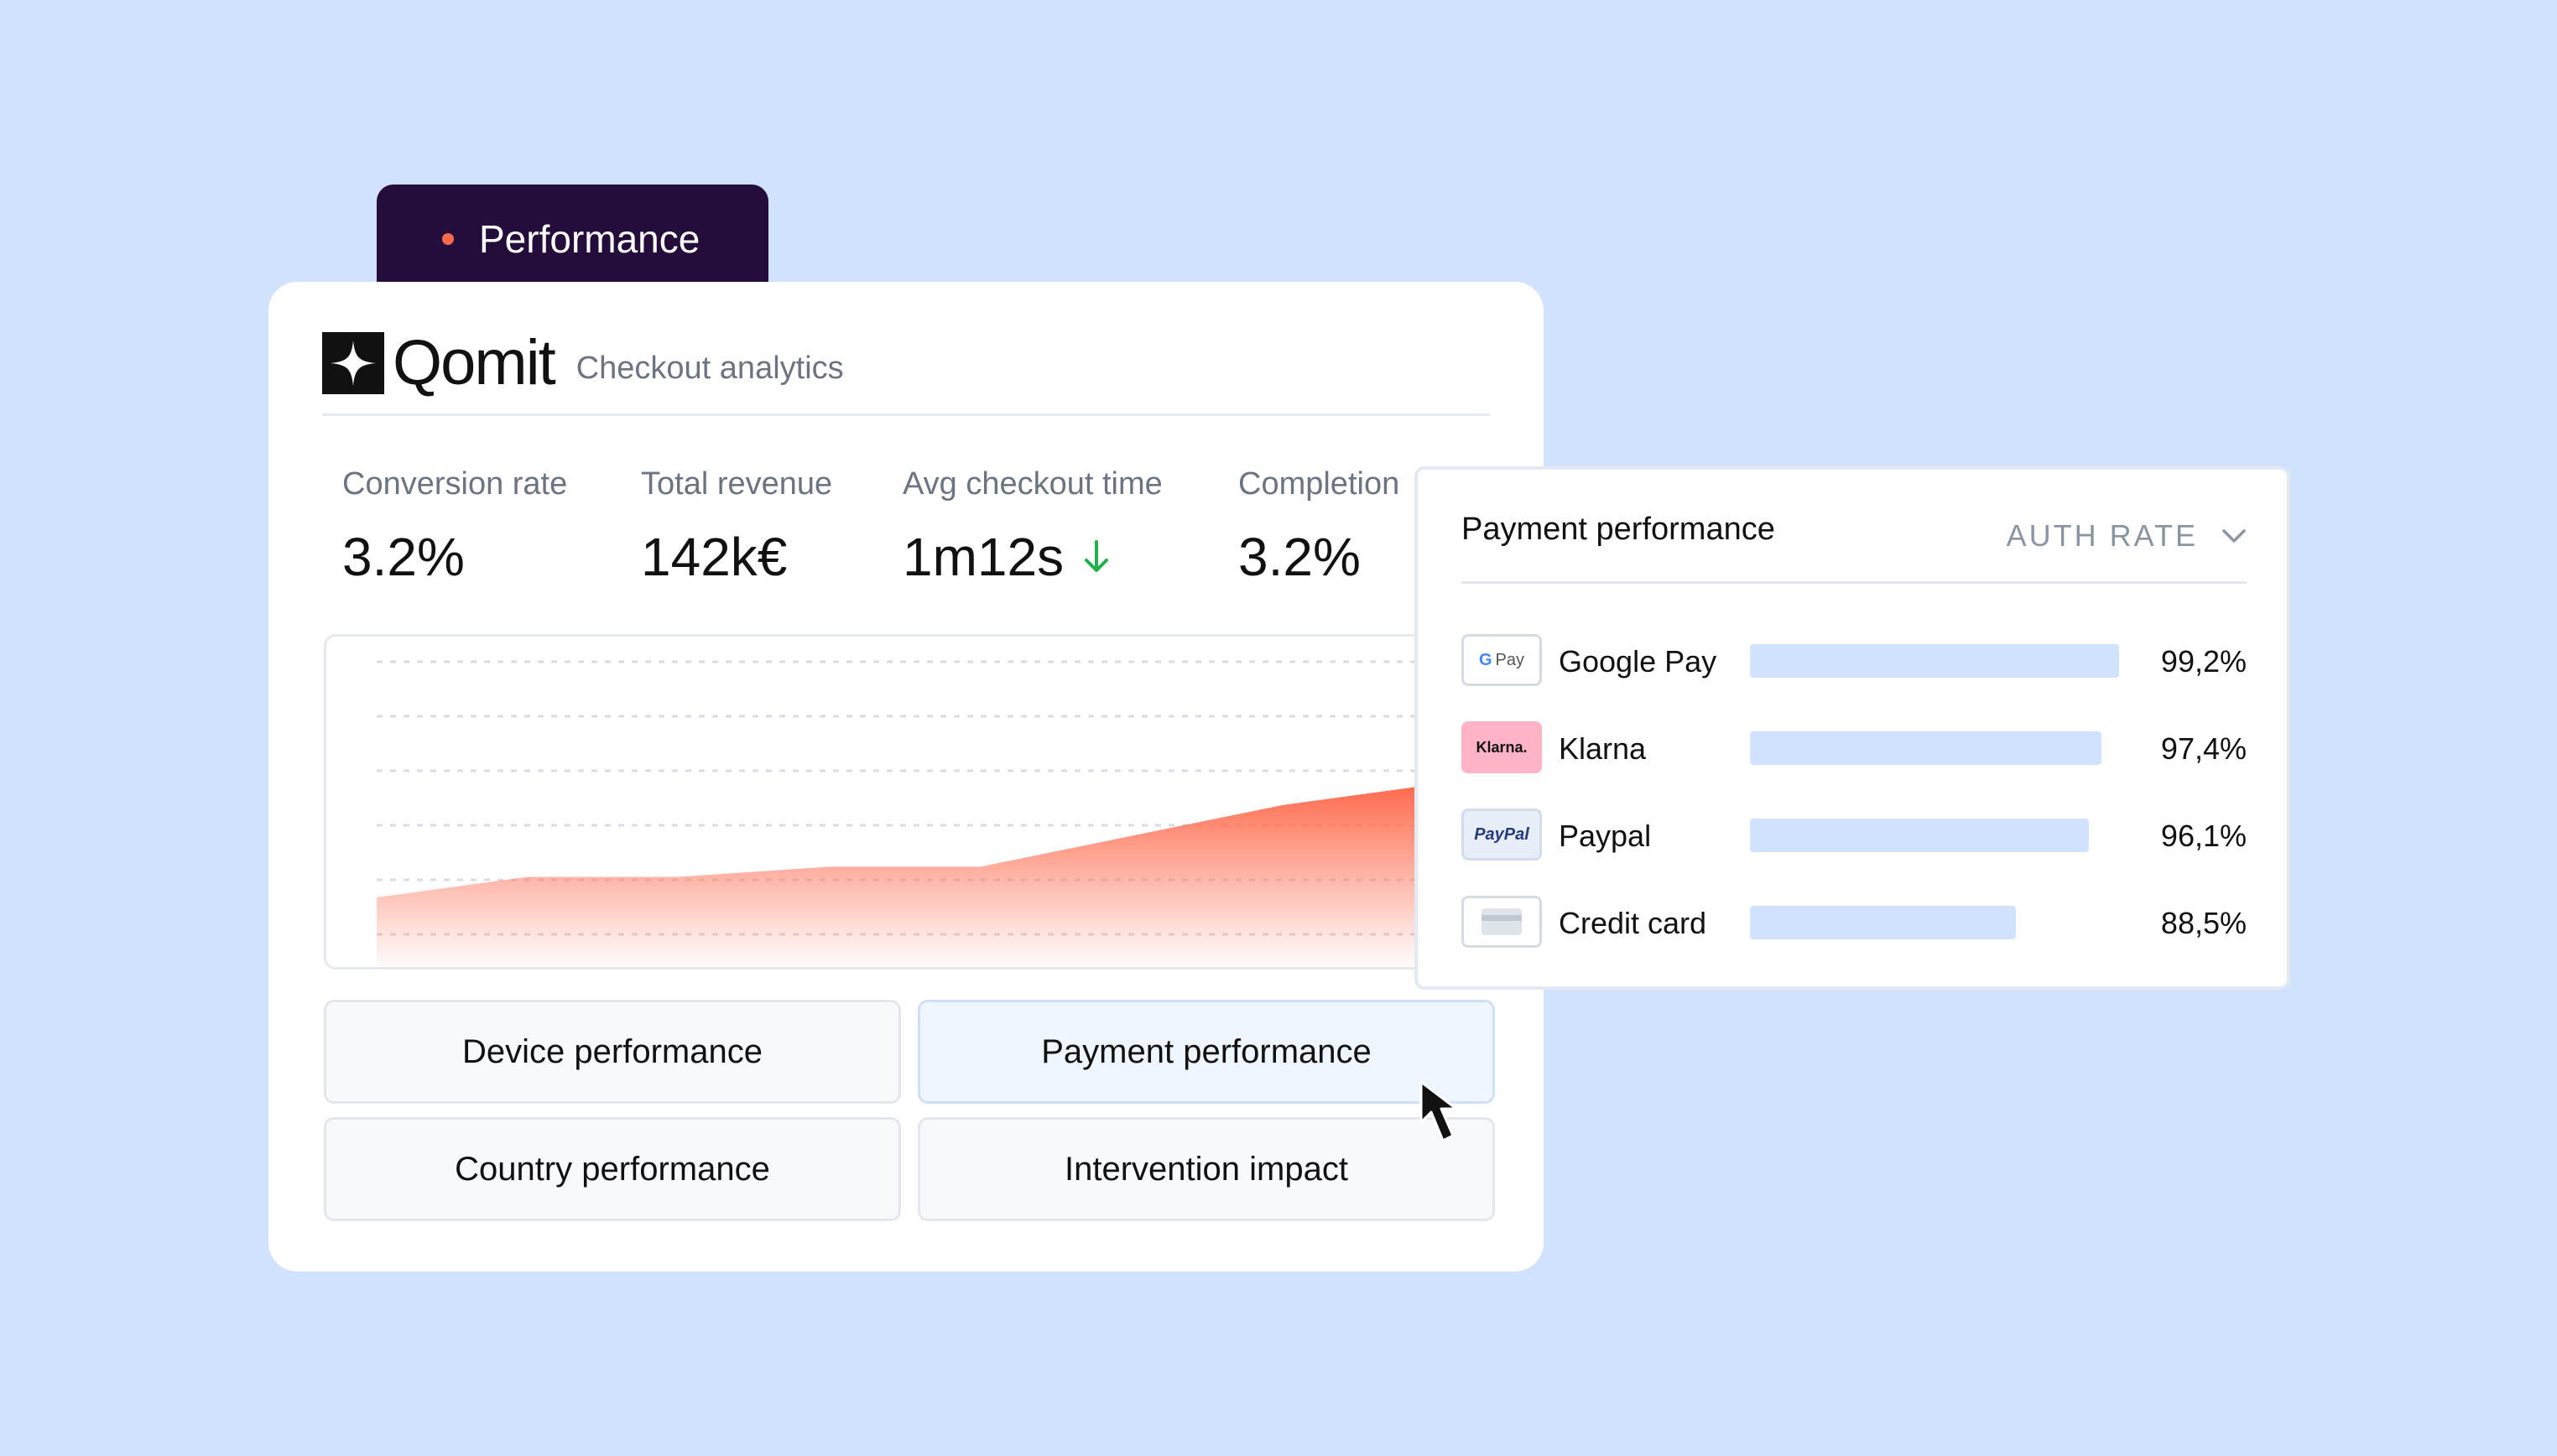 Image resolution: width=2557 pixels, height=1456 pixels. I want to click on device-performance-button: Device performance, so click(612, 1052).